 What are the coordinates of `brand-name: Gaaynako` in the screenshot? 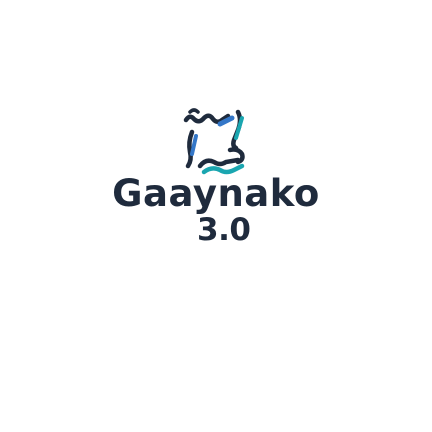 It's located at (216, 193).